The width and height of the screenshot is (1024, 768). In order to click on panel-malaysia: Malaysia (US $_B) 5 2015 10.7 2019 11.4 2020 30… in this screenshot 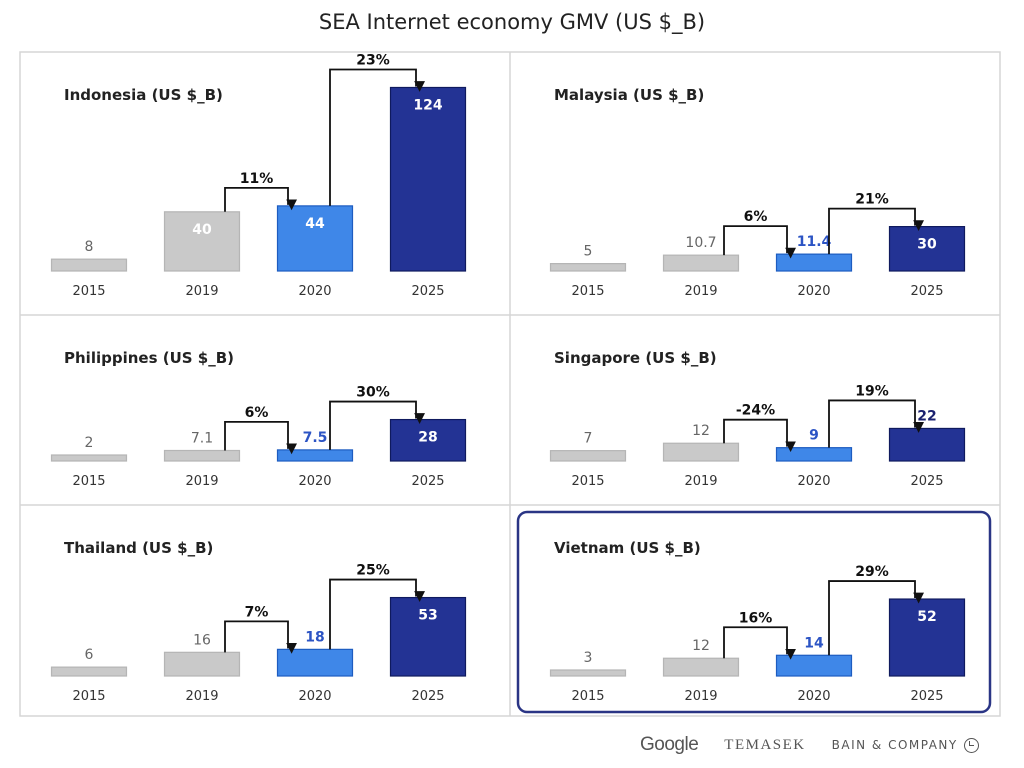, I will do `click(757, 192)`.